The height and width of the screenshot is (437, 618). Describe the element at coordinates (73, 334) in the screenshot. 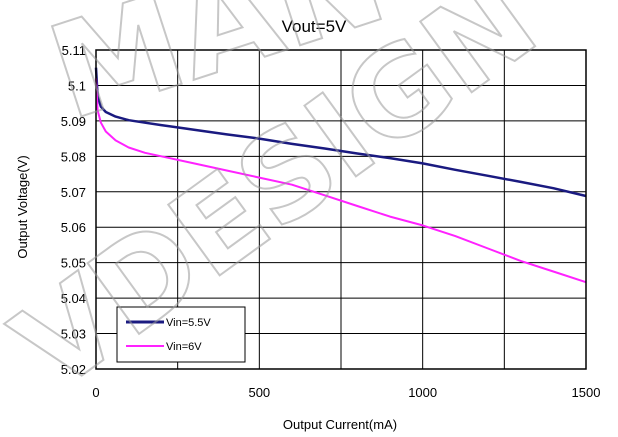

I see `y-tick-label: 5.03` at that location.